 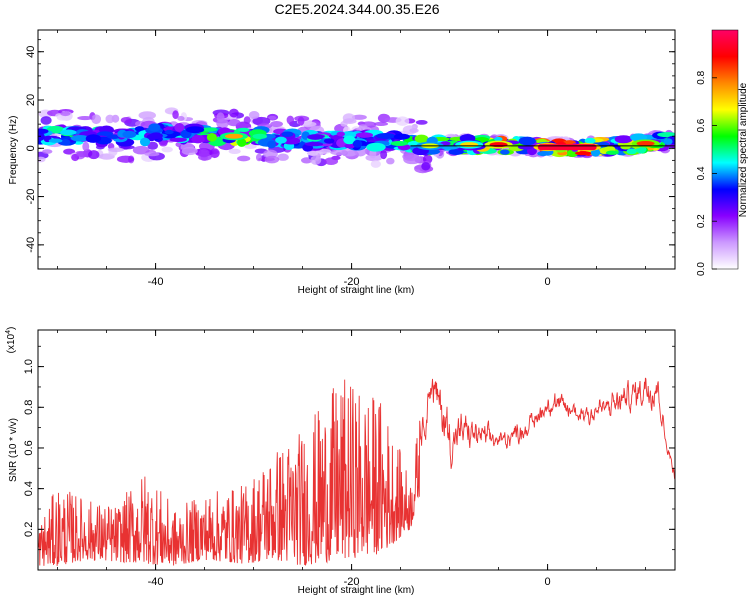 I want to click on snr-x-axis-label: Height of straight line (km), so click(x=356, y=590).